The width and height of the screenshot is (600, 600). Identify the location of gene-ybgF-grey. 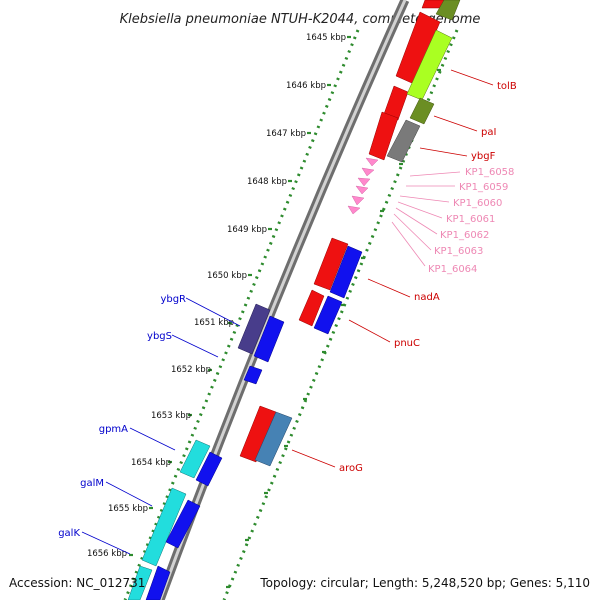
(403, 141).